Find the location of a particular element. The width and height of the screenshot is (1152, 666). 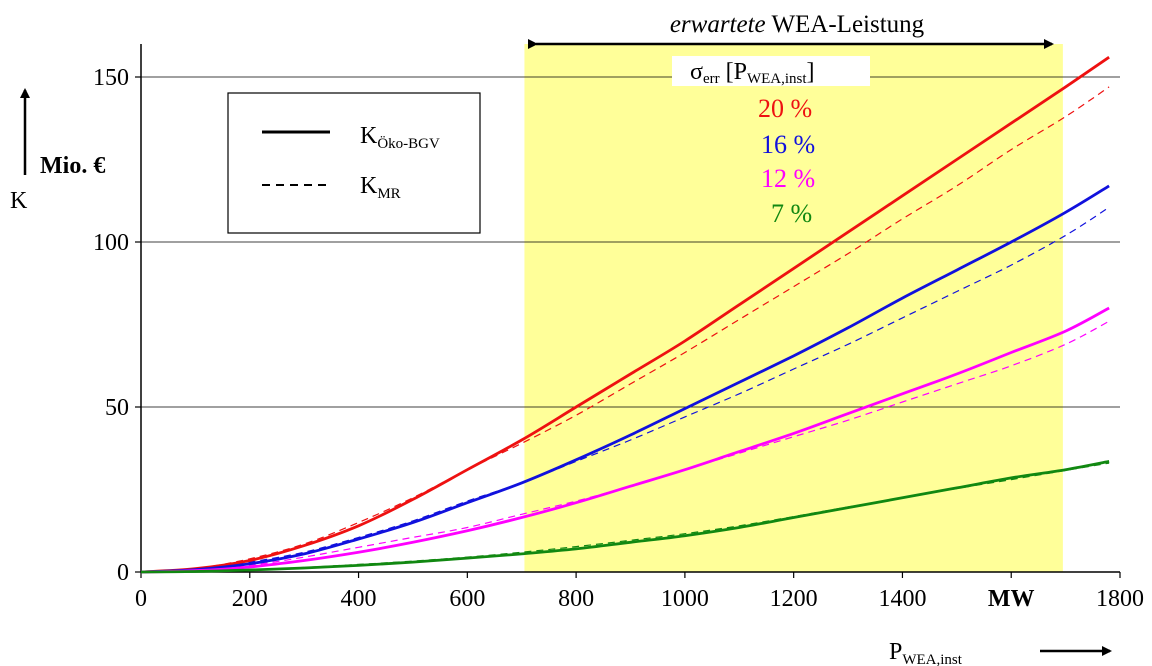

legend-box is located at coordinates (354, 163).